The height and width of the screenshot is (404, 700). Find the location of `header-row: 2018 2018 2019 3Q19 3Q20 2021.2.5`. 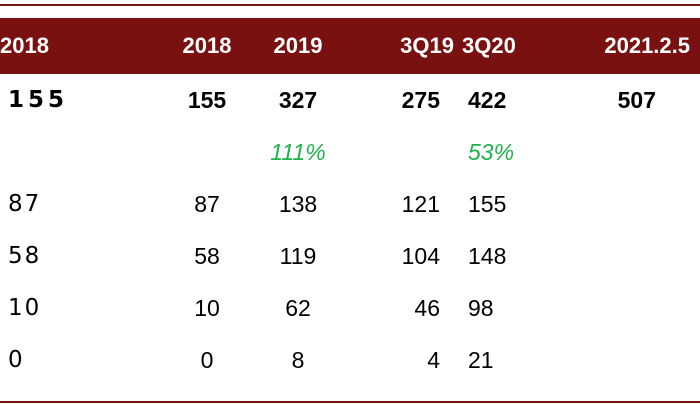

header-row: 2018 2018 2019 3Q19 3Q20 2021.2.5 is located at coordinates (350, 46).